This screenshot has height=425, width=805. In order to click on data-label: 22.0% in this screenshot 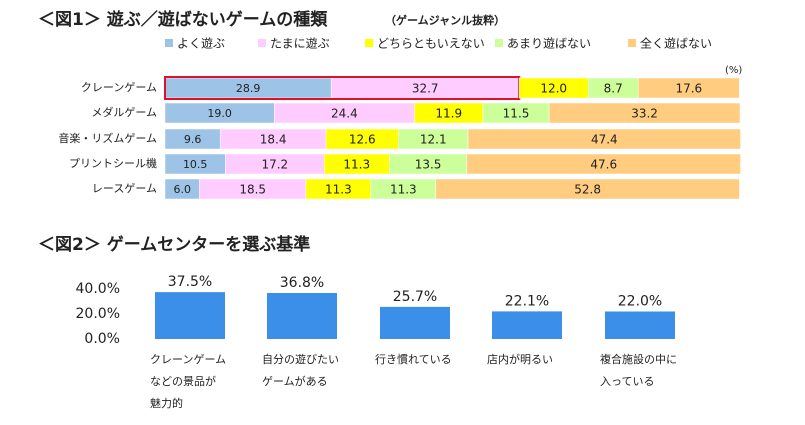, I will do `click(640, 302)`.